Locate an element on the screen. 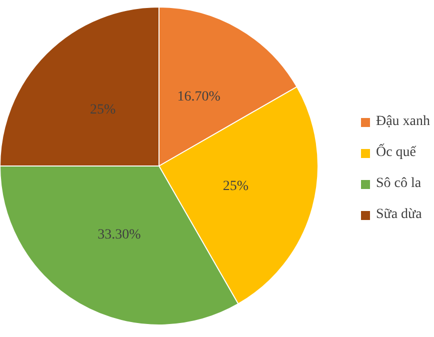 The image size is (434, 337). legend-label: Sữa dừa is located at coordinates (399, 215).